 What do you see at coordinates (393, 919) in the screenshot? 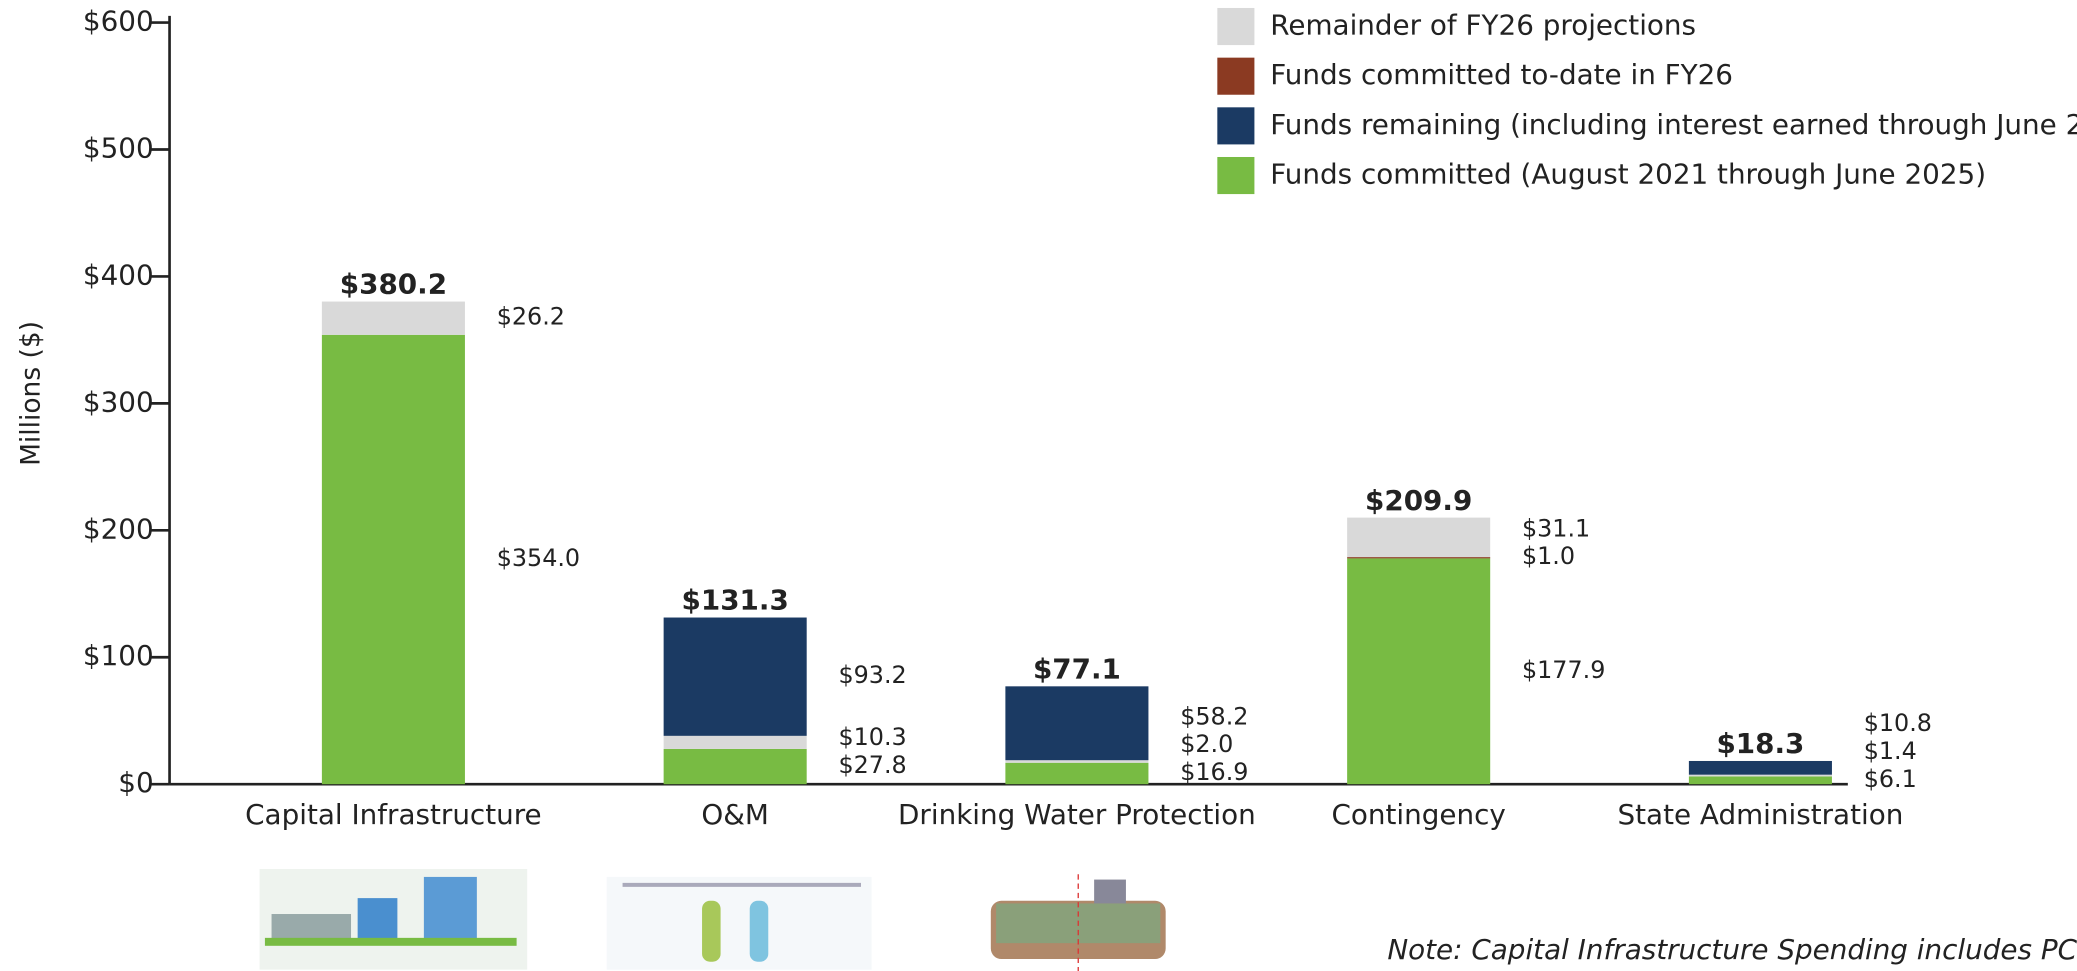
I see `icon-capital` at bounding box center [393, 919].